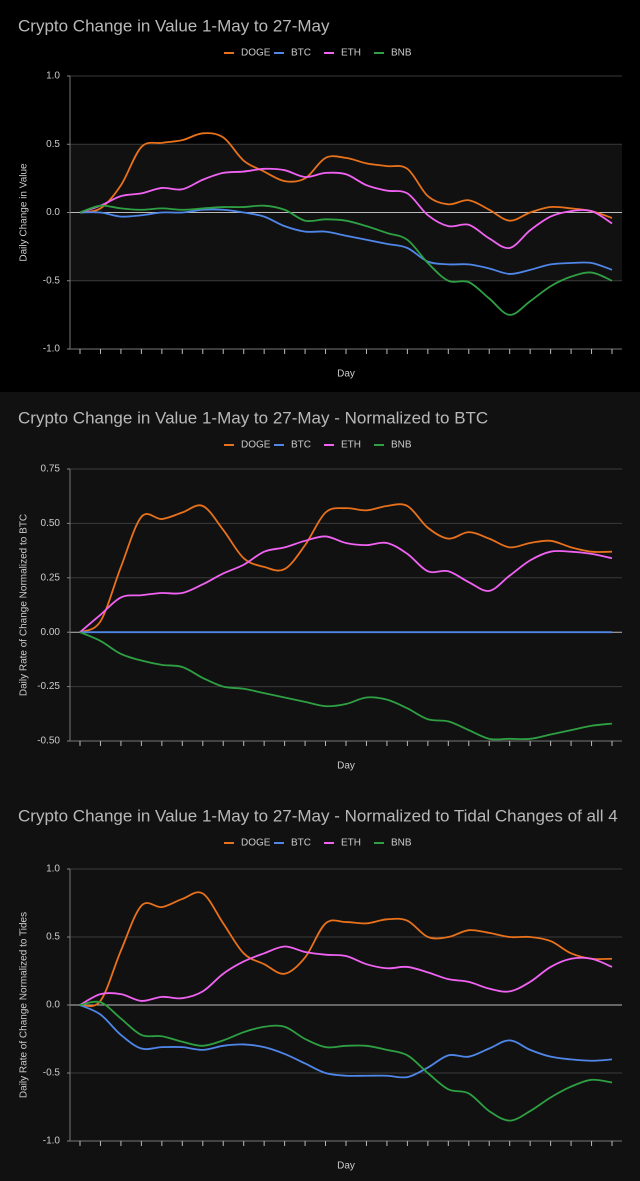 The width and height of the screenshot is (640, 1181). Describe the element at coordinates (24, 1005) in the screenshot. I see `y-axis-label: Daily Rate of Change Normalized to Tides` at that location.